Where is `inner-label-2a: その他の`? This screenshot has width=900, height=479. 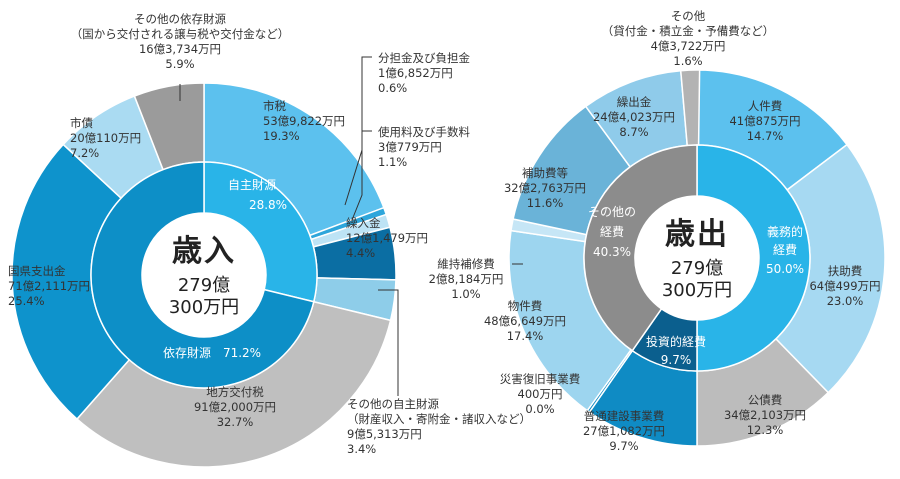
inner-label-2a: その他の is located at coordinates (612, 212).